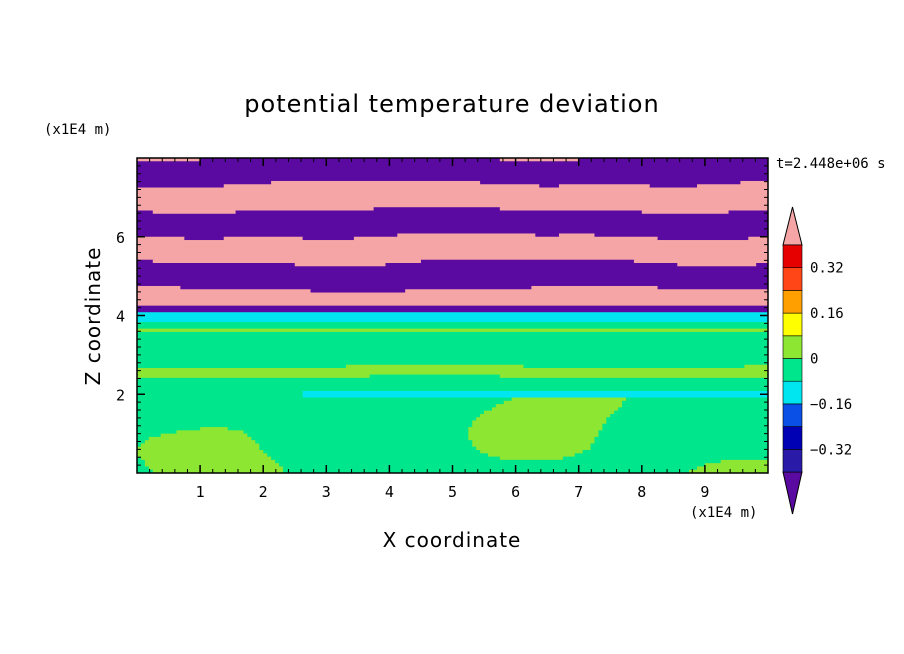 The width and height of the screenshot is (904, 654). I want to click on x-tick-label: 9, so click(704, 492).